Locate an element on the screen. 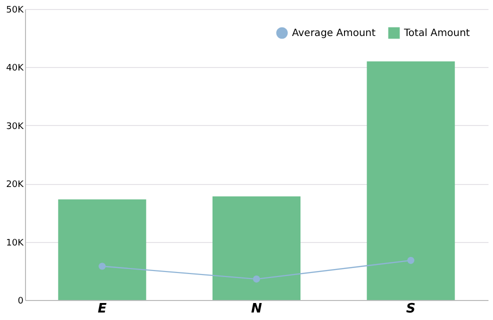  y-tick-label: 20K is located at coordinates (15, 185).